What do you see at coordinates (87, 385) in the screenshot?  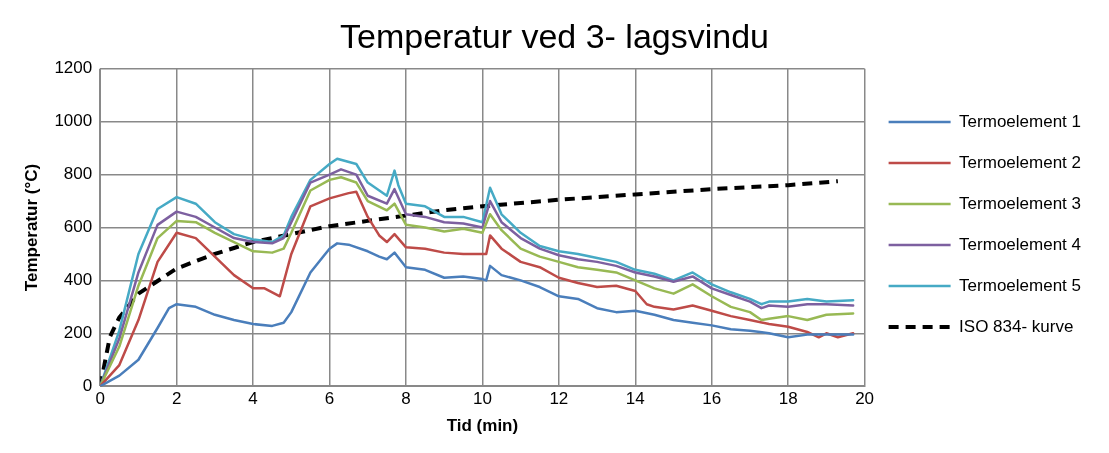 I see `y-tick-label: 0` at bounding box center [87, 385].